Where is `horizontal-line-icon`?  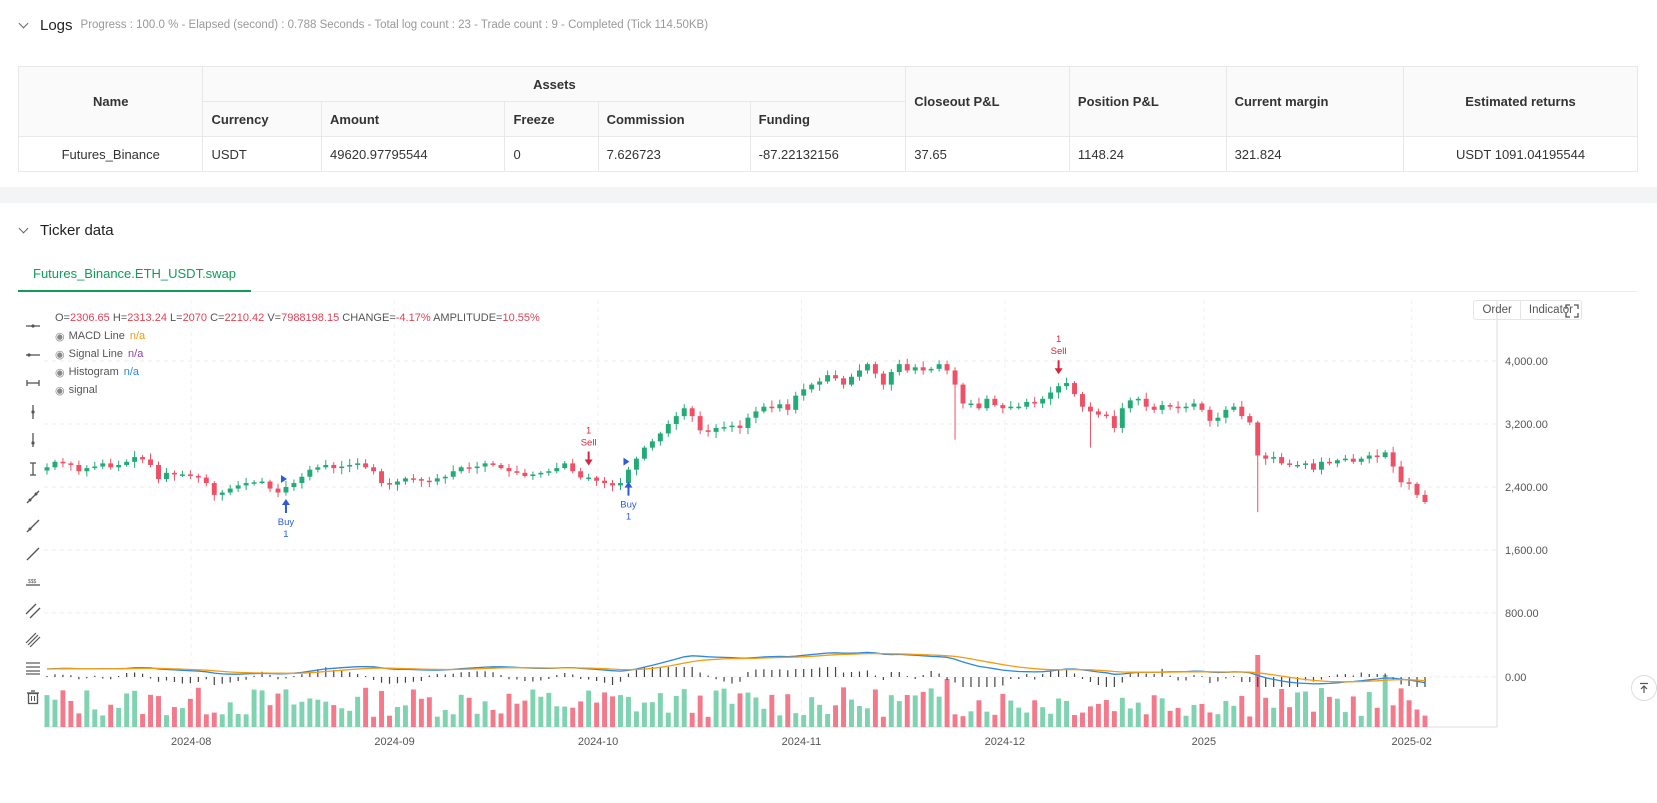
horizontal-line-icon is located at coordinates (33, 326).